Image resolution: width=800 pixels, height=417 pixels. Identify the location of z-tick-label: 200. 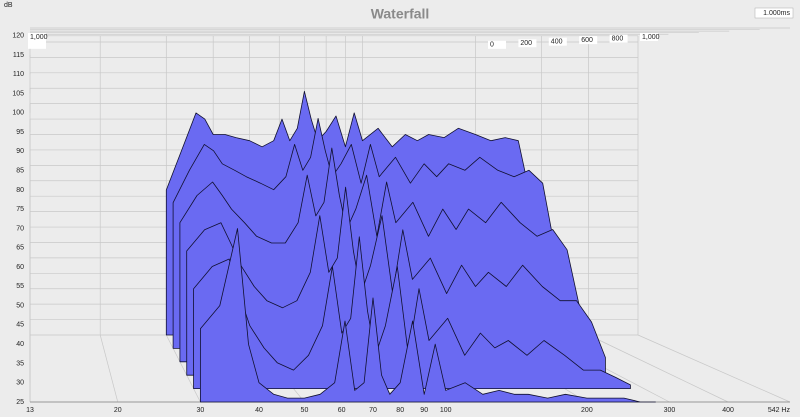
(526, 43).